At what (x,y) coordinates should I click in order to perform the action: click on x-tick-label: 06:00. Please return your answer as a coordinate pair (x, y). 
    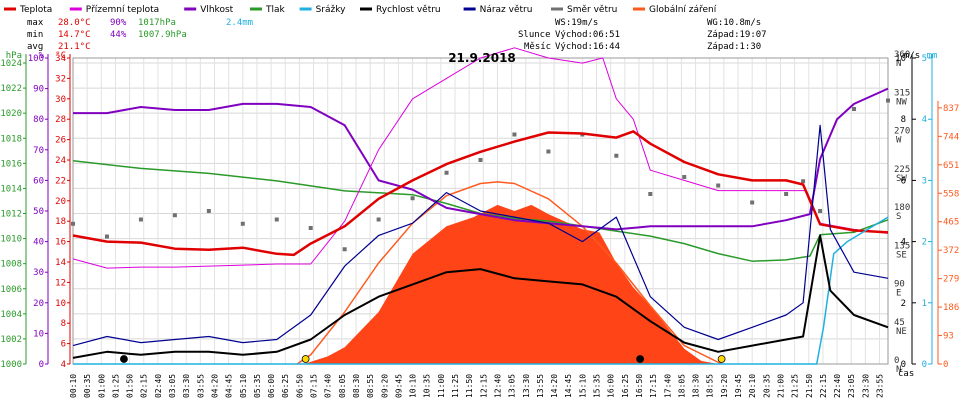
    Looking at the image, I should click on (271, 386).